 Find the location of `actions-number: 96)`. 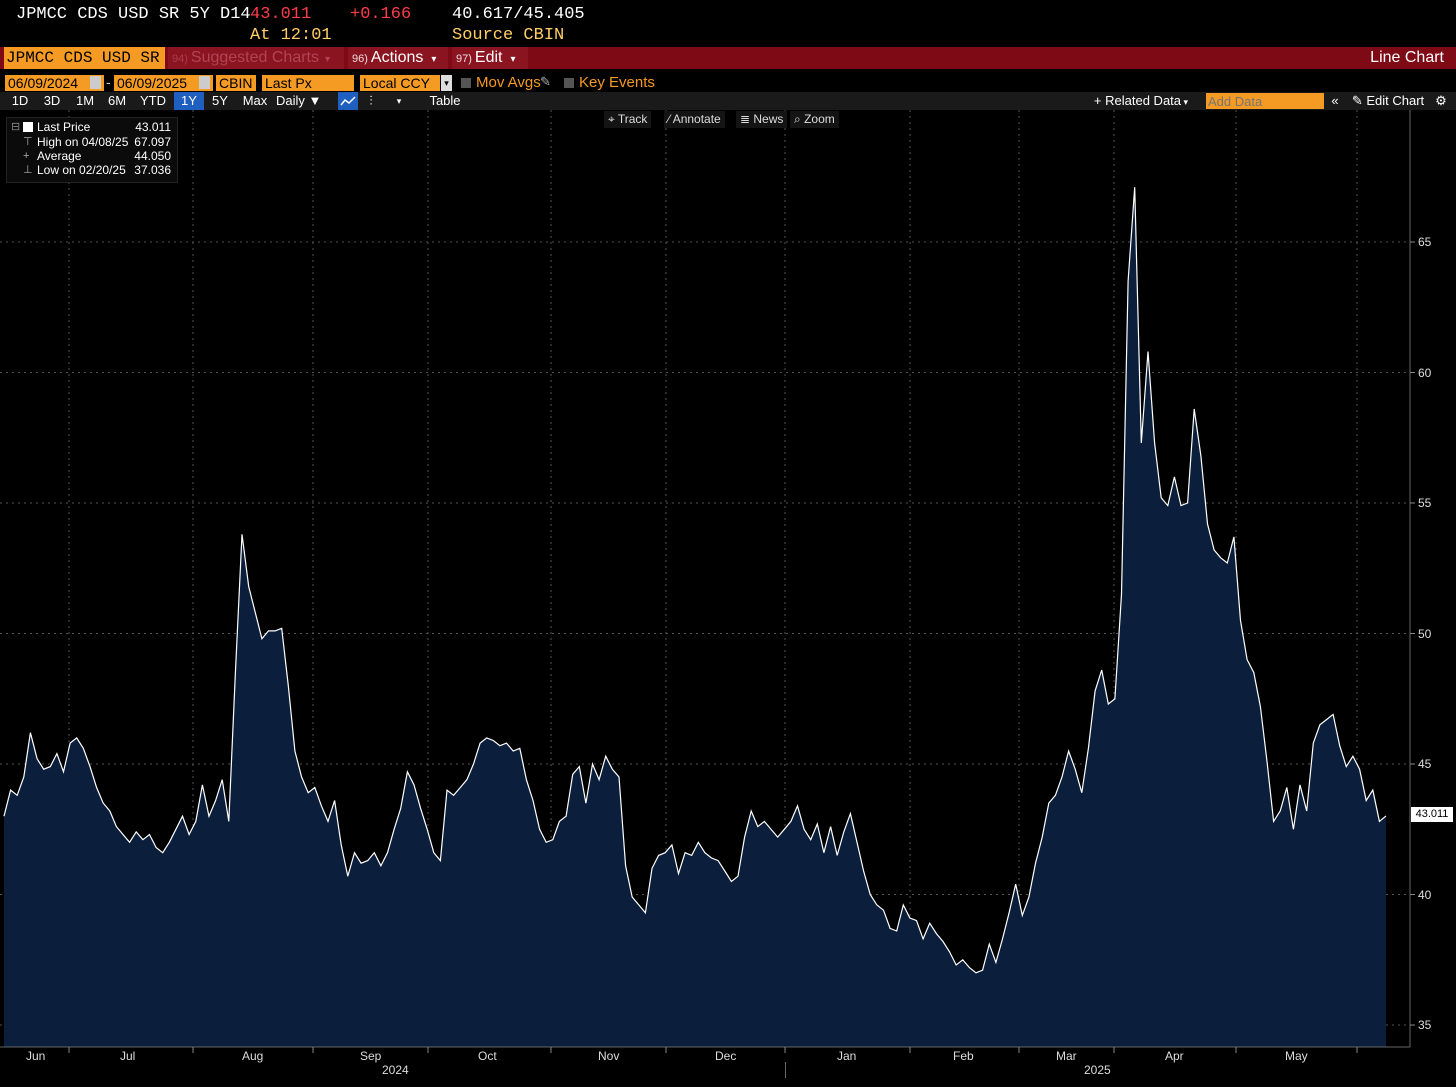

actions-number: 96) is located at coordinates (360, 59).